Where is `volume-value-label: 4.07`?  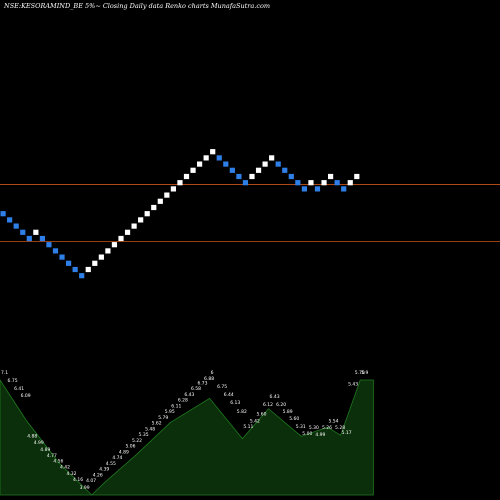 volume-value-label: 4.07 is located at coordinates (91, 481).